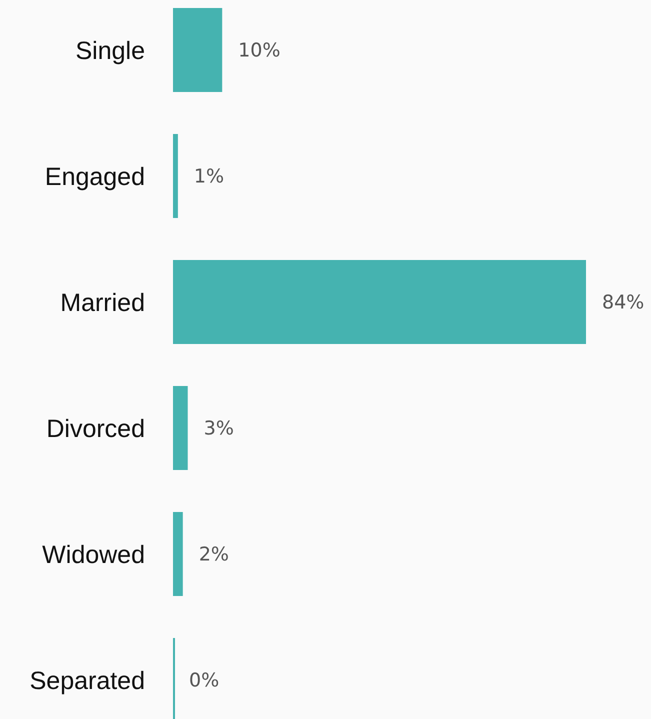 The width and height of the screenshot is (651, 719). Describe the element at coordinates (623, 303) in the screenshot. I see `data-label: 84%` at that location.